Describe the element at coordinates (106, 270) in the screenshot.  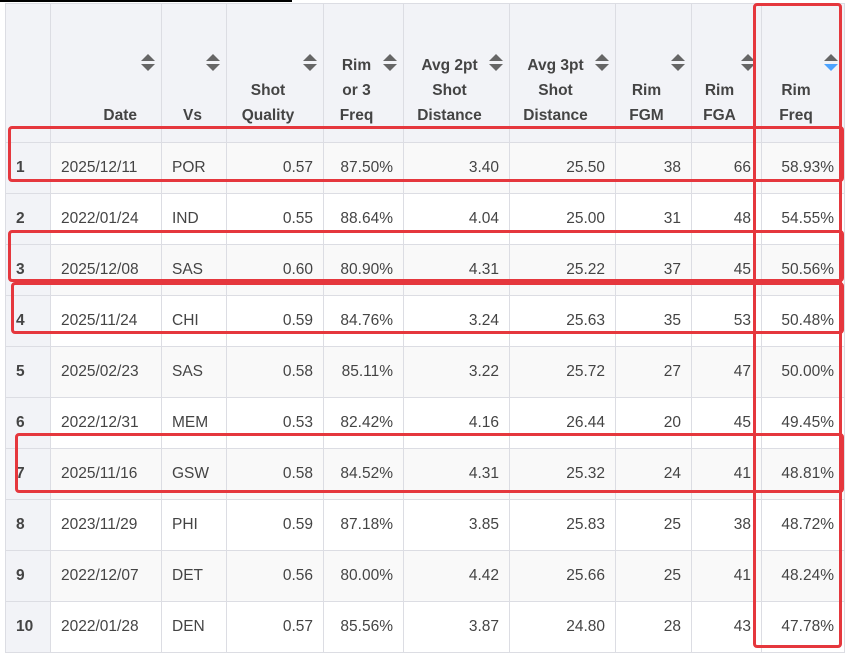
I see `cell-date: 2025/12/08` at that location.